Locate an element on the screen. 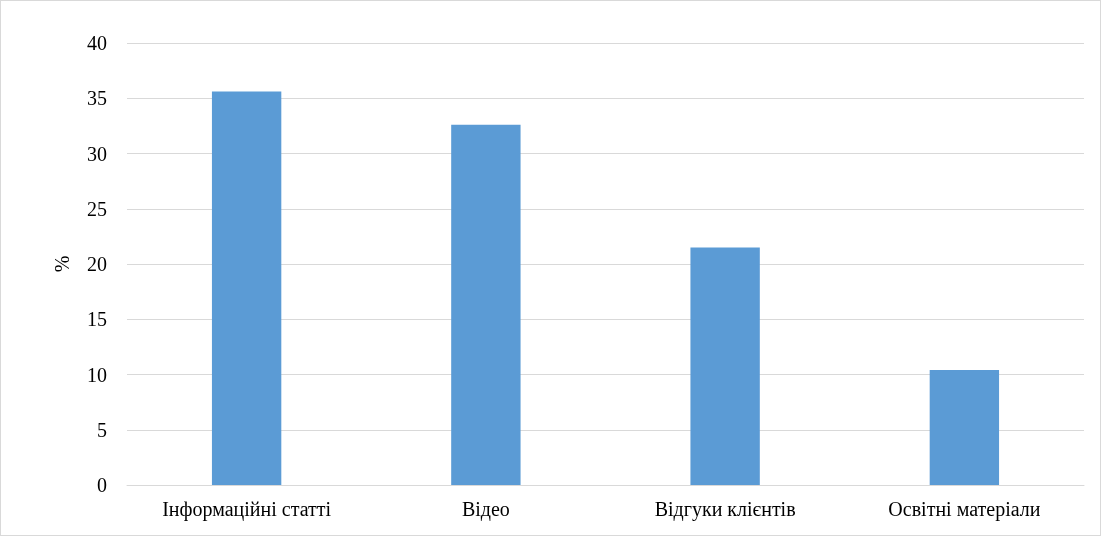 The image size is (1101, 536). x-tick-label: Освітні матеріали is located at coordinates (964, 509).